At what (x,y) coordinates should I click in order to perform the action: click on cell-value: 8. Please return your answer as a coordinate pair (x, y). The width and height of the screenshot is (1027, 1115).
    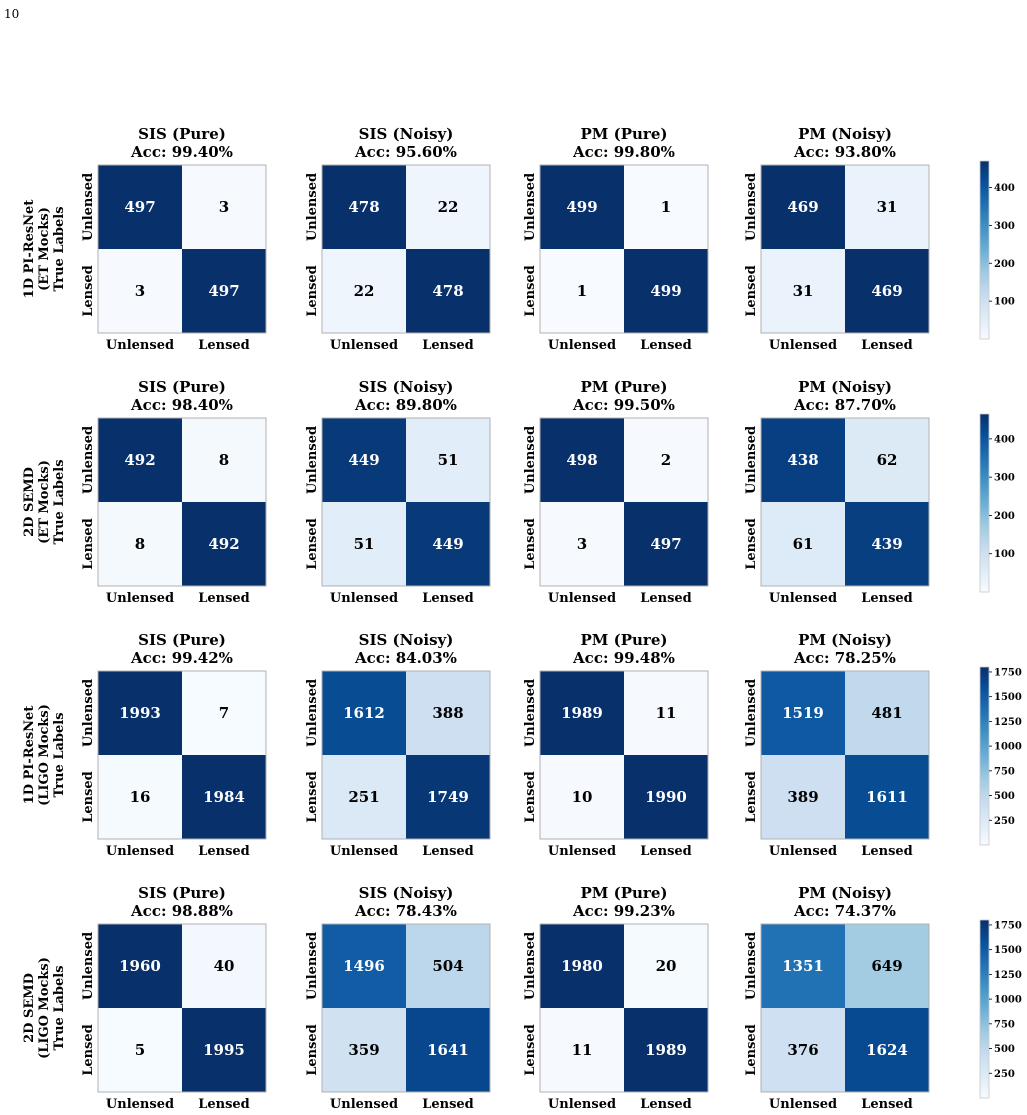
    Looking at the image, I should click on (224, 460).